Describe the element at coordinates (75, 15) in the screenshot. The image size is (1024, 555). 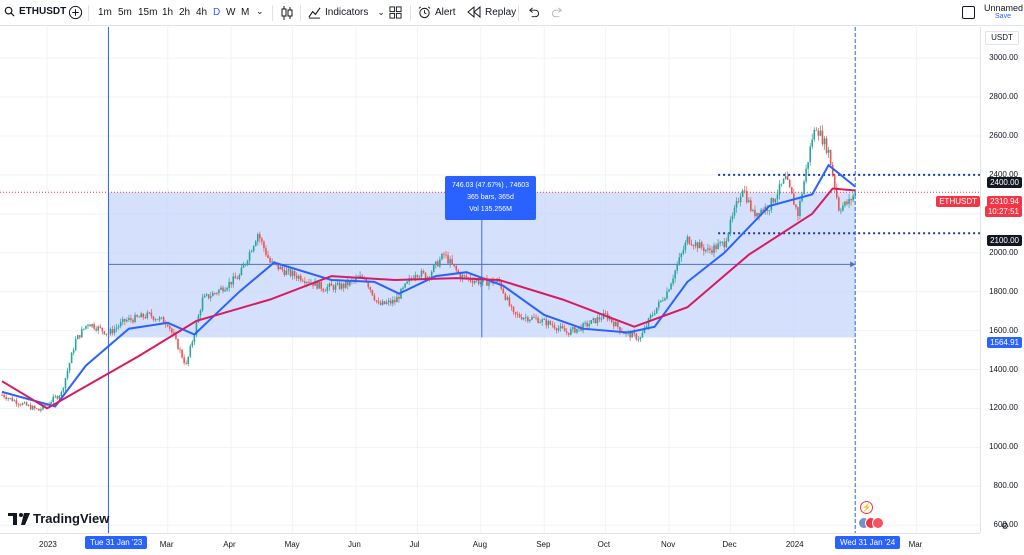
I see `compare-add-button` at that location.